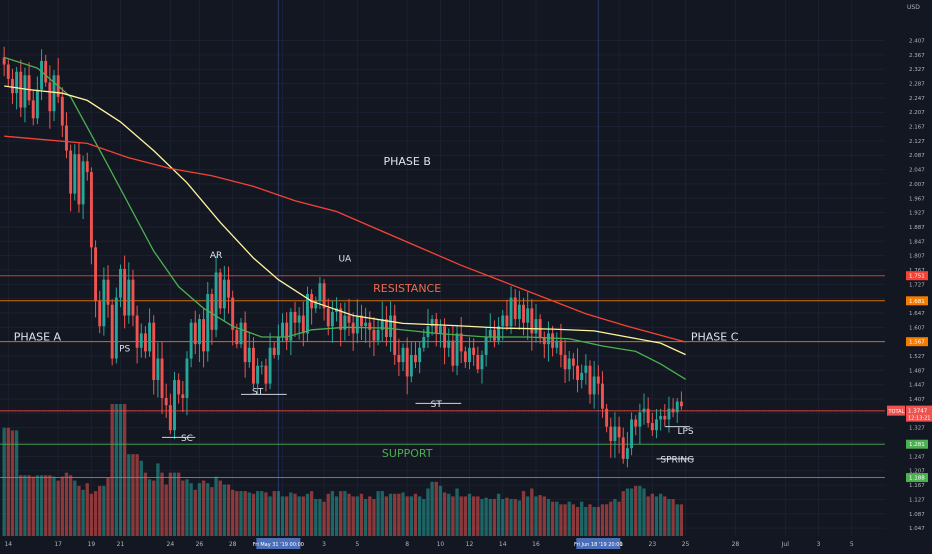 Image resolution: width=932 pixels, height=554 pixels. I want to click on price-axis-tick: 1.247, so click(917, 457).